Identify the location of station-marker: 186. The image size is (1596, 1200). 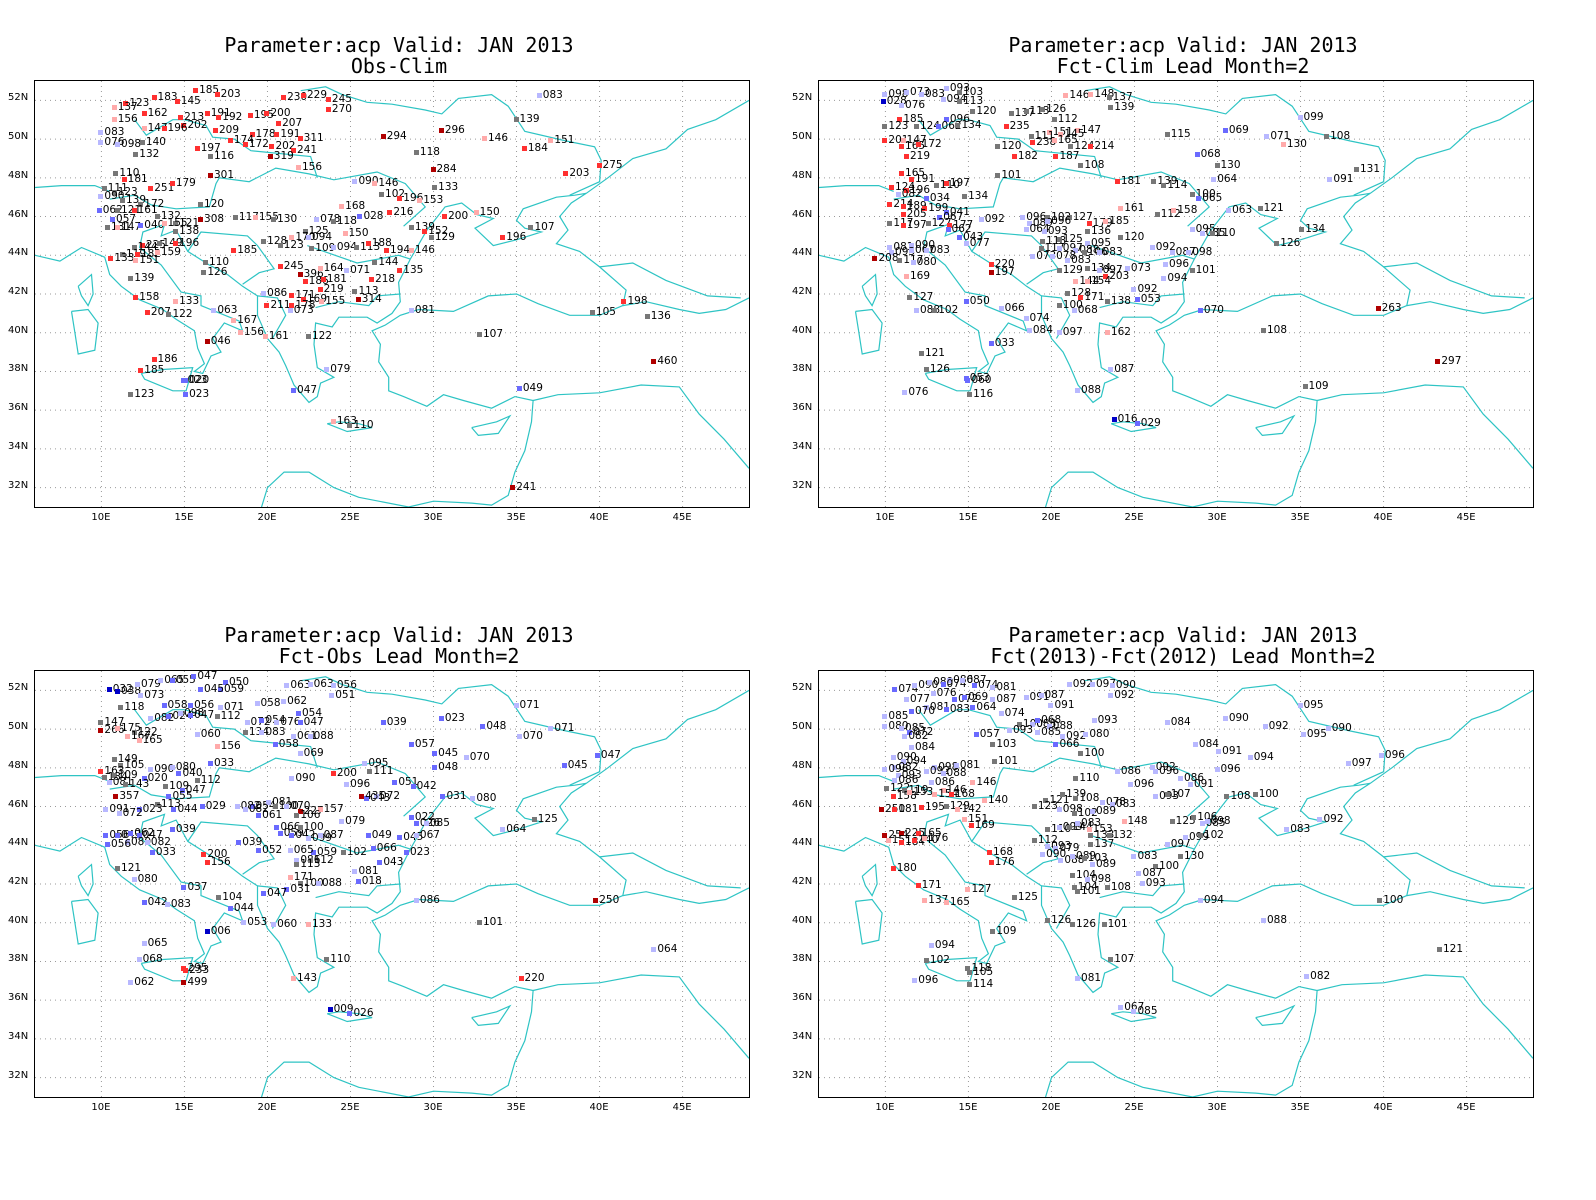
(315, 281).